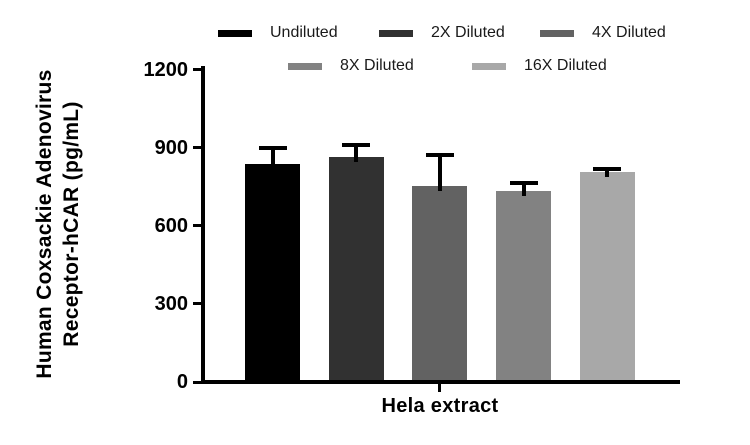 The height and width of the screenshot is (445, 750). Describe the element at coordinates (523, 189) in the screenshot. I see `error-bar-line-8x-diluted` at that location.